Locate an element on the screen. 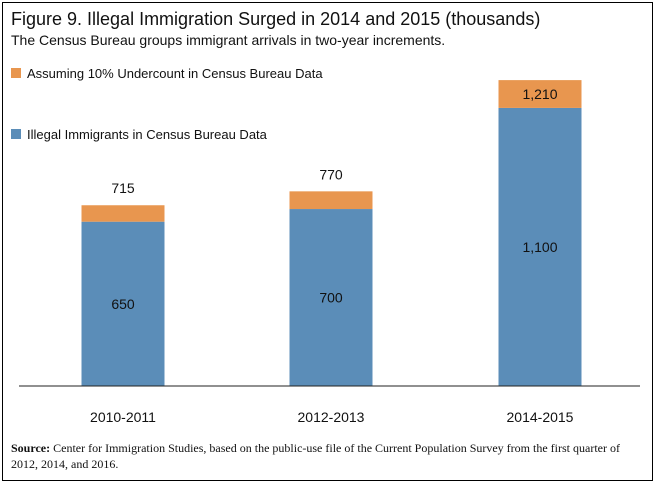 The height and width of the screenshot is (485, 657). category-label: 2014-2015 is located at coordinates (540, 417).